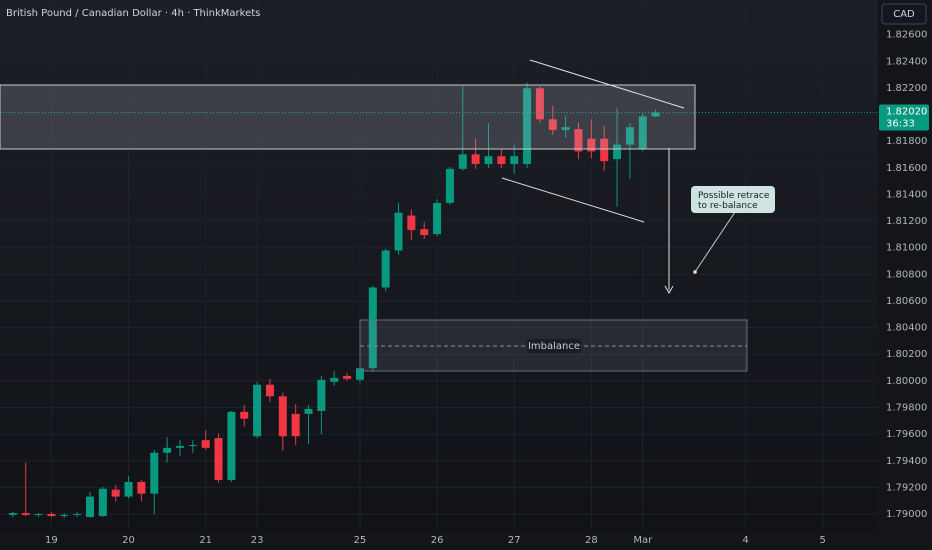  I want to click on imbalance-label: Imbalance, so click(554, 346).